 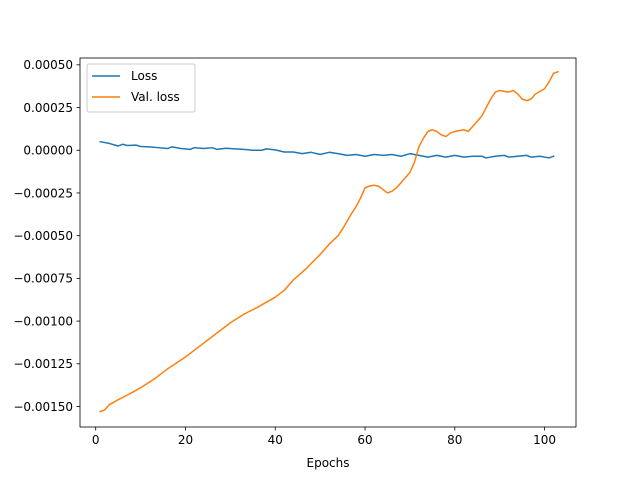 I want to click on y-tick-label: −0.00050, so click(x=43, y=236).